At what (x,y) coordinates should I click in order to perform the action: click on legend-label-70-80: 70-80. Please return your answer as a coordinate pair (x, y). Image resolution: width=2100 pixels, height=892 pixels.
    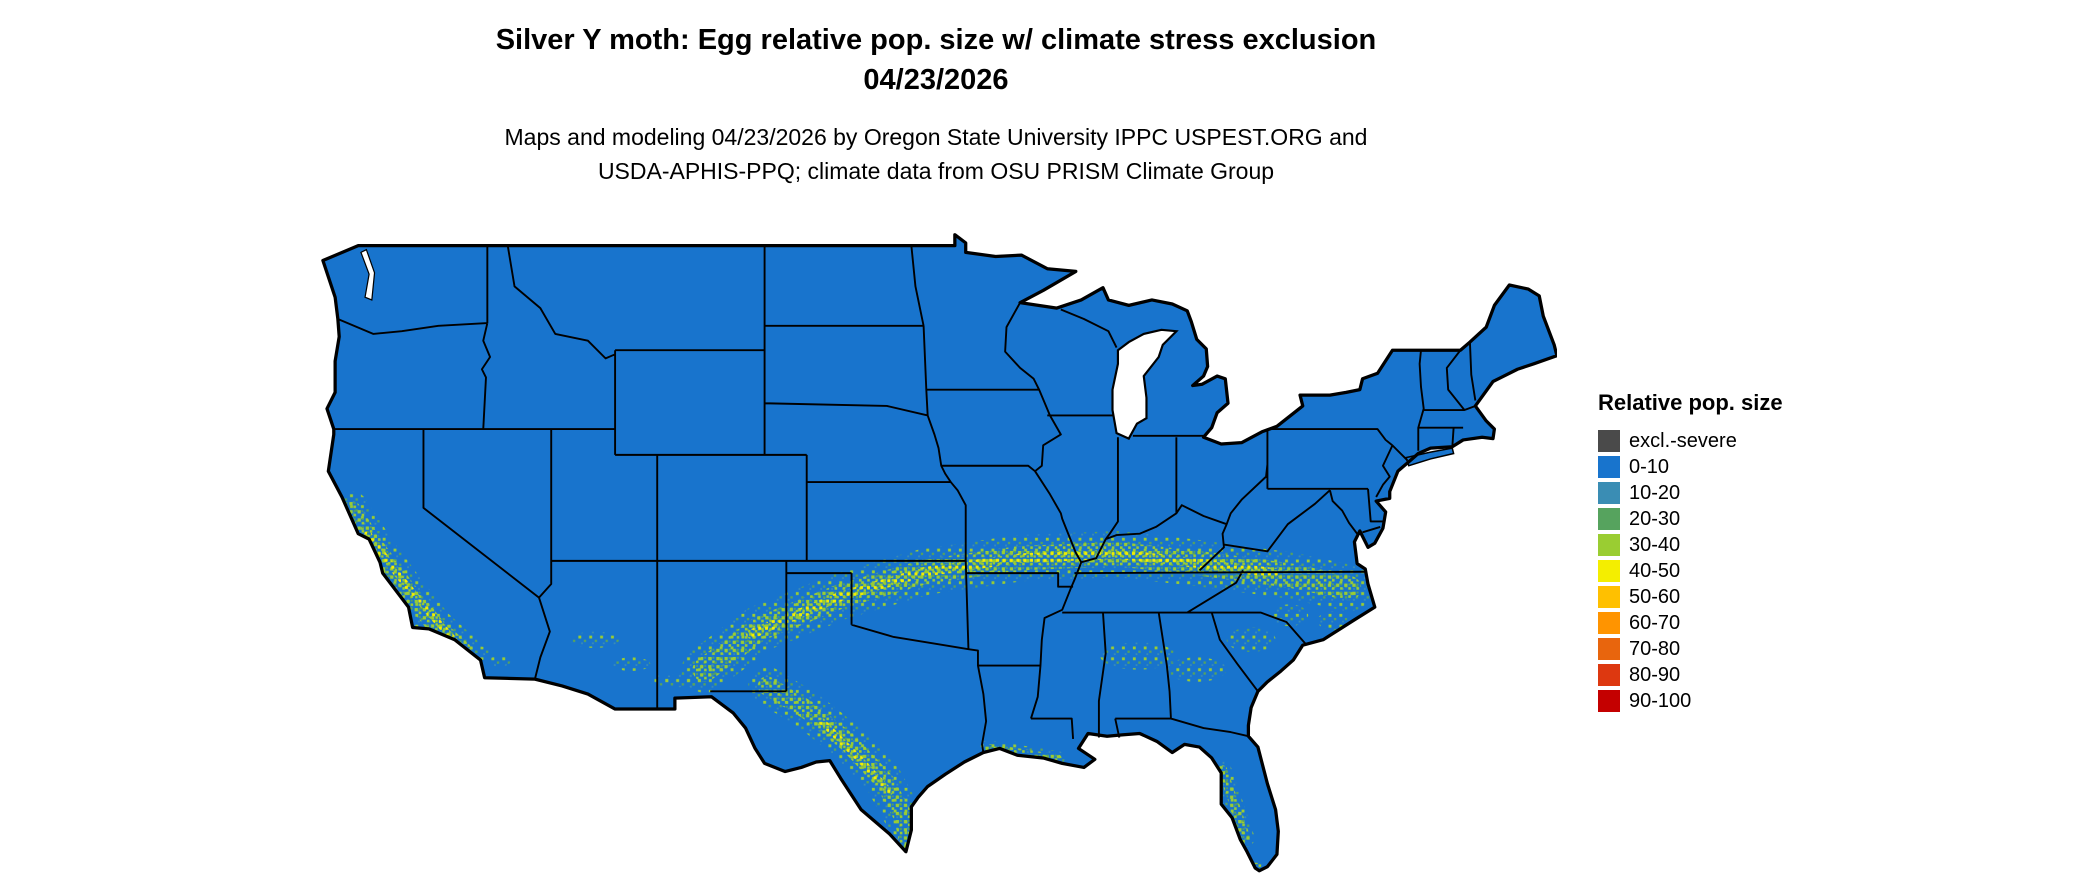
    Looking at the image, I should click on (1655, 648).